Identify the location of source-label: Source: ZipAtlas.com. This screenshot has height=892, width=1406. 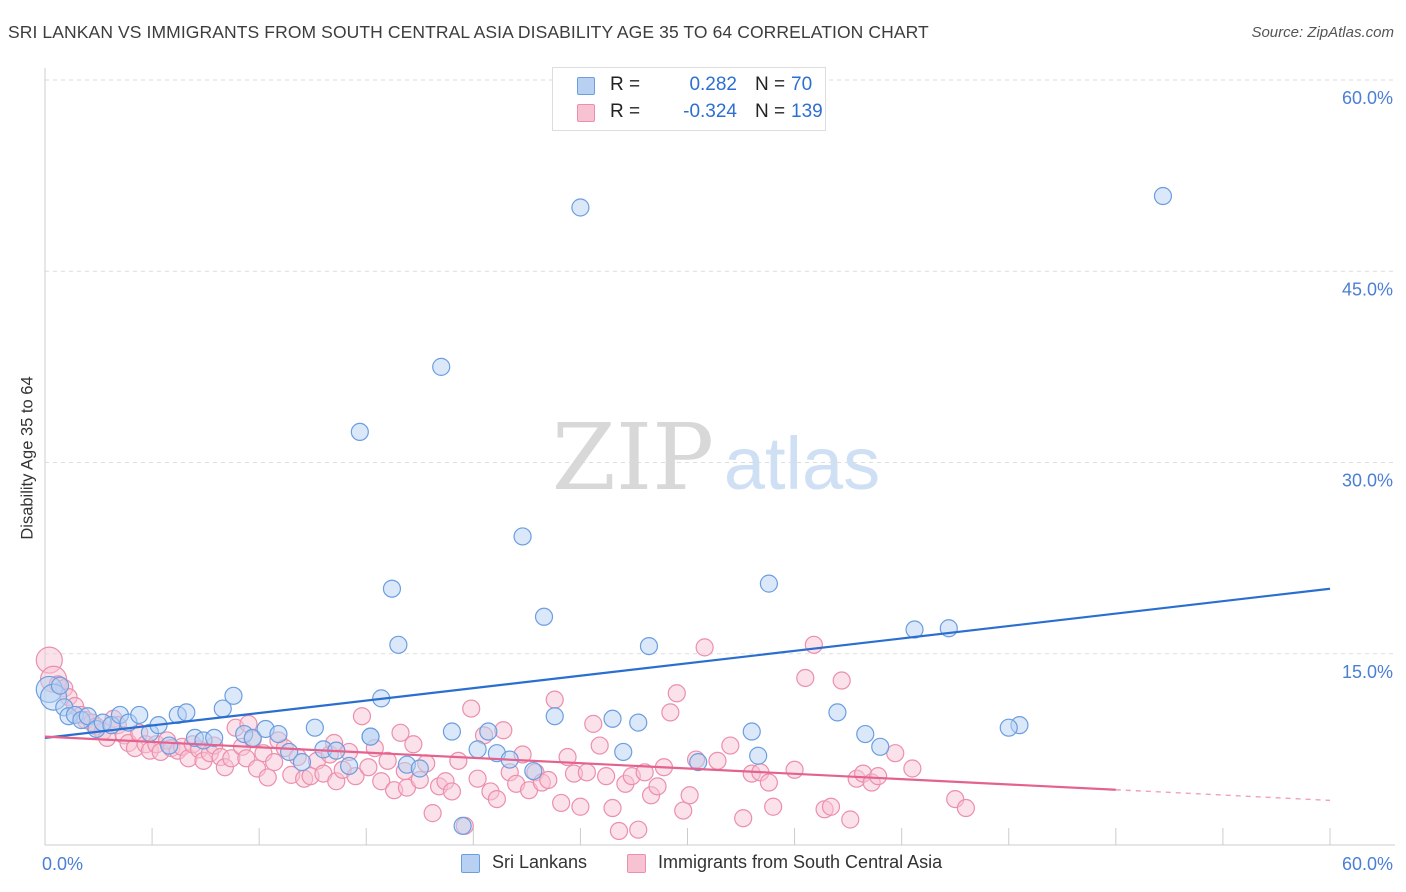
(1322, 32).